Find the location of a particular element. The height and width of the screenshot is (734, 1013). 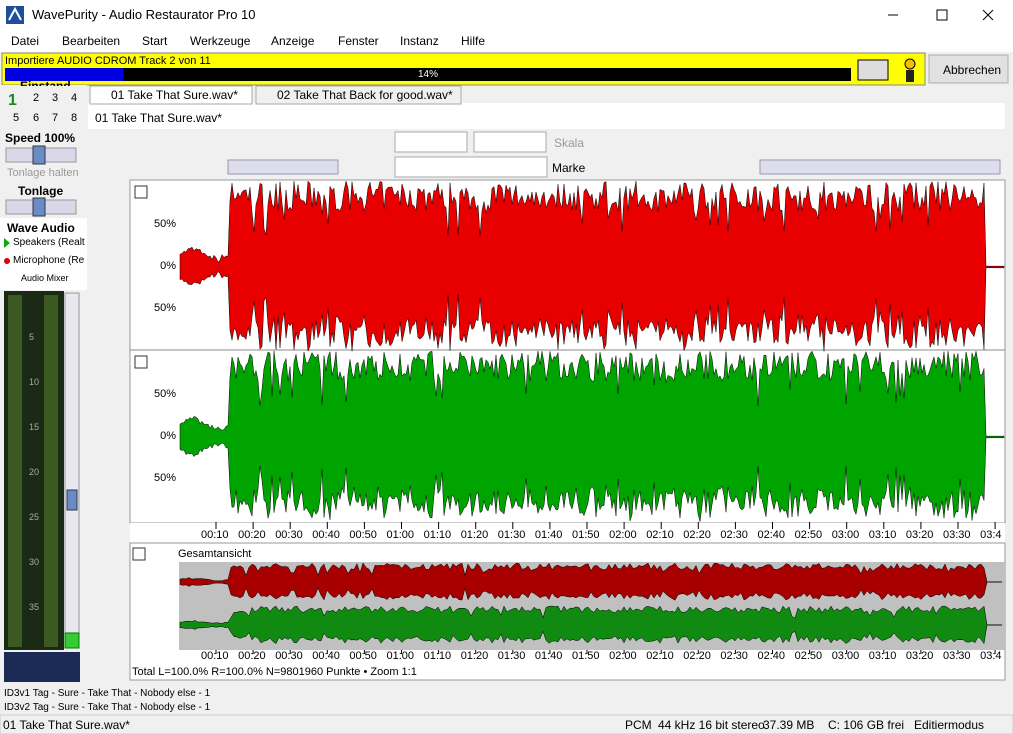

overview-time-label: 01:00 is located at coordinates (400, 656).